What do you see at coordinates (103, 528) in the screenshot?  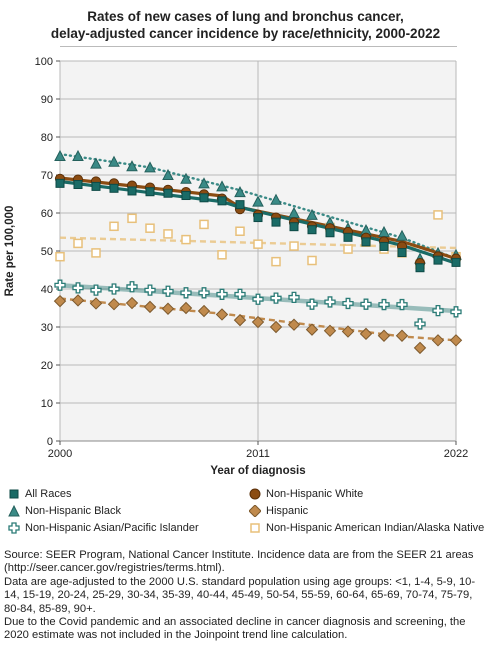 I see `legend-item-asian-pacific-islander: Non-Hispanic Asian/Pacific Islander` at bounding box center [103, 528].